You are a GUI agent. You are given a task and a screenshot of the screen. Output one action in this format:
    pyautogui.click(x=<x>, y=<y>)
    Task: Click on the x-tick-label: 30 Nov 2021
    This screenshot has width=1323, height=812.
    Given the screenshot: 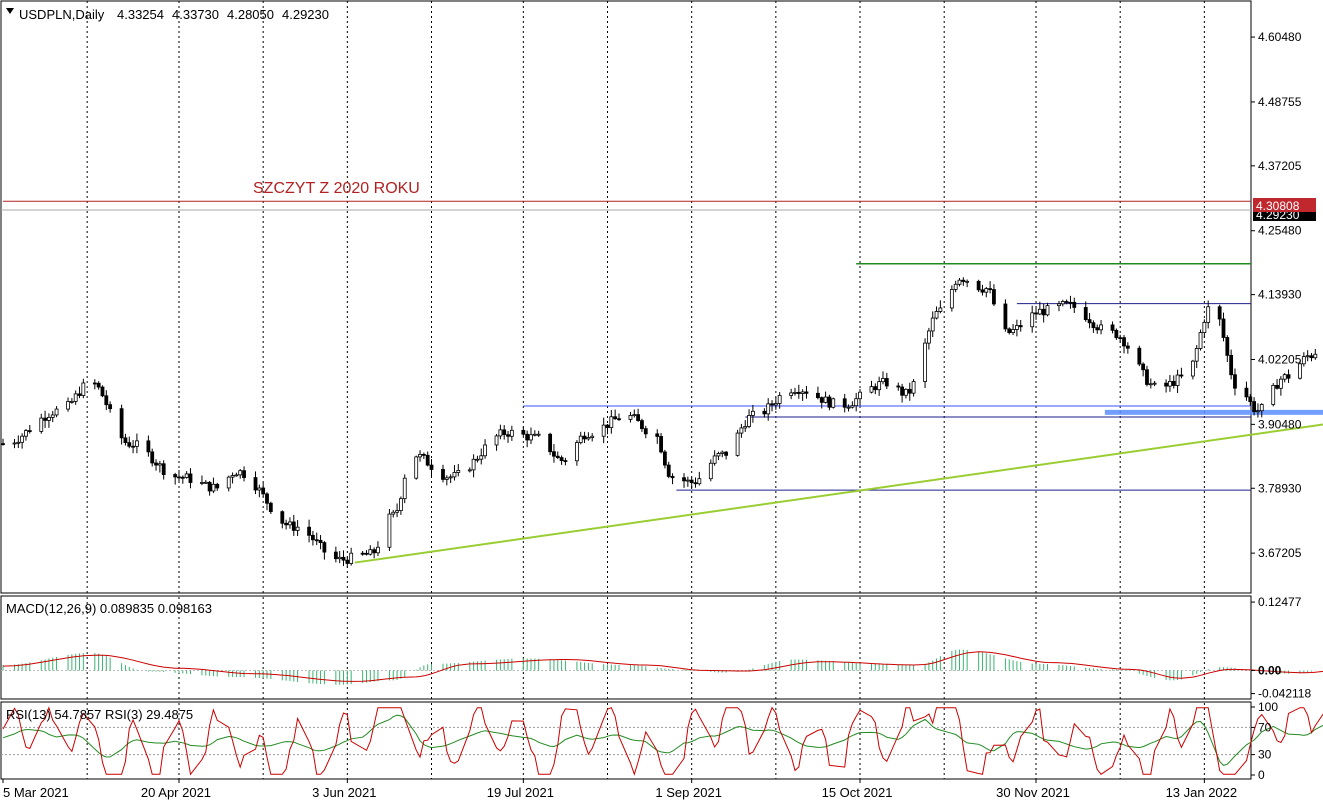 What is the action you would take?
    pyautogui.click(x=1033, y=792)
    